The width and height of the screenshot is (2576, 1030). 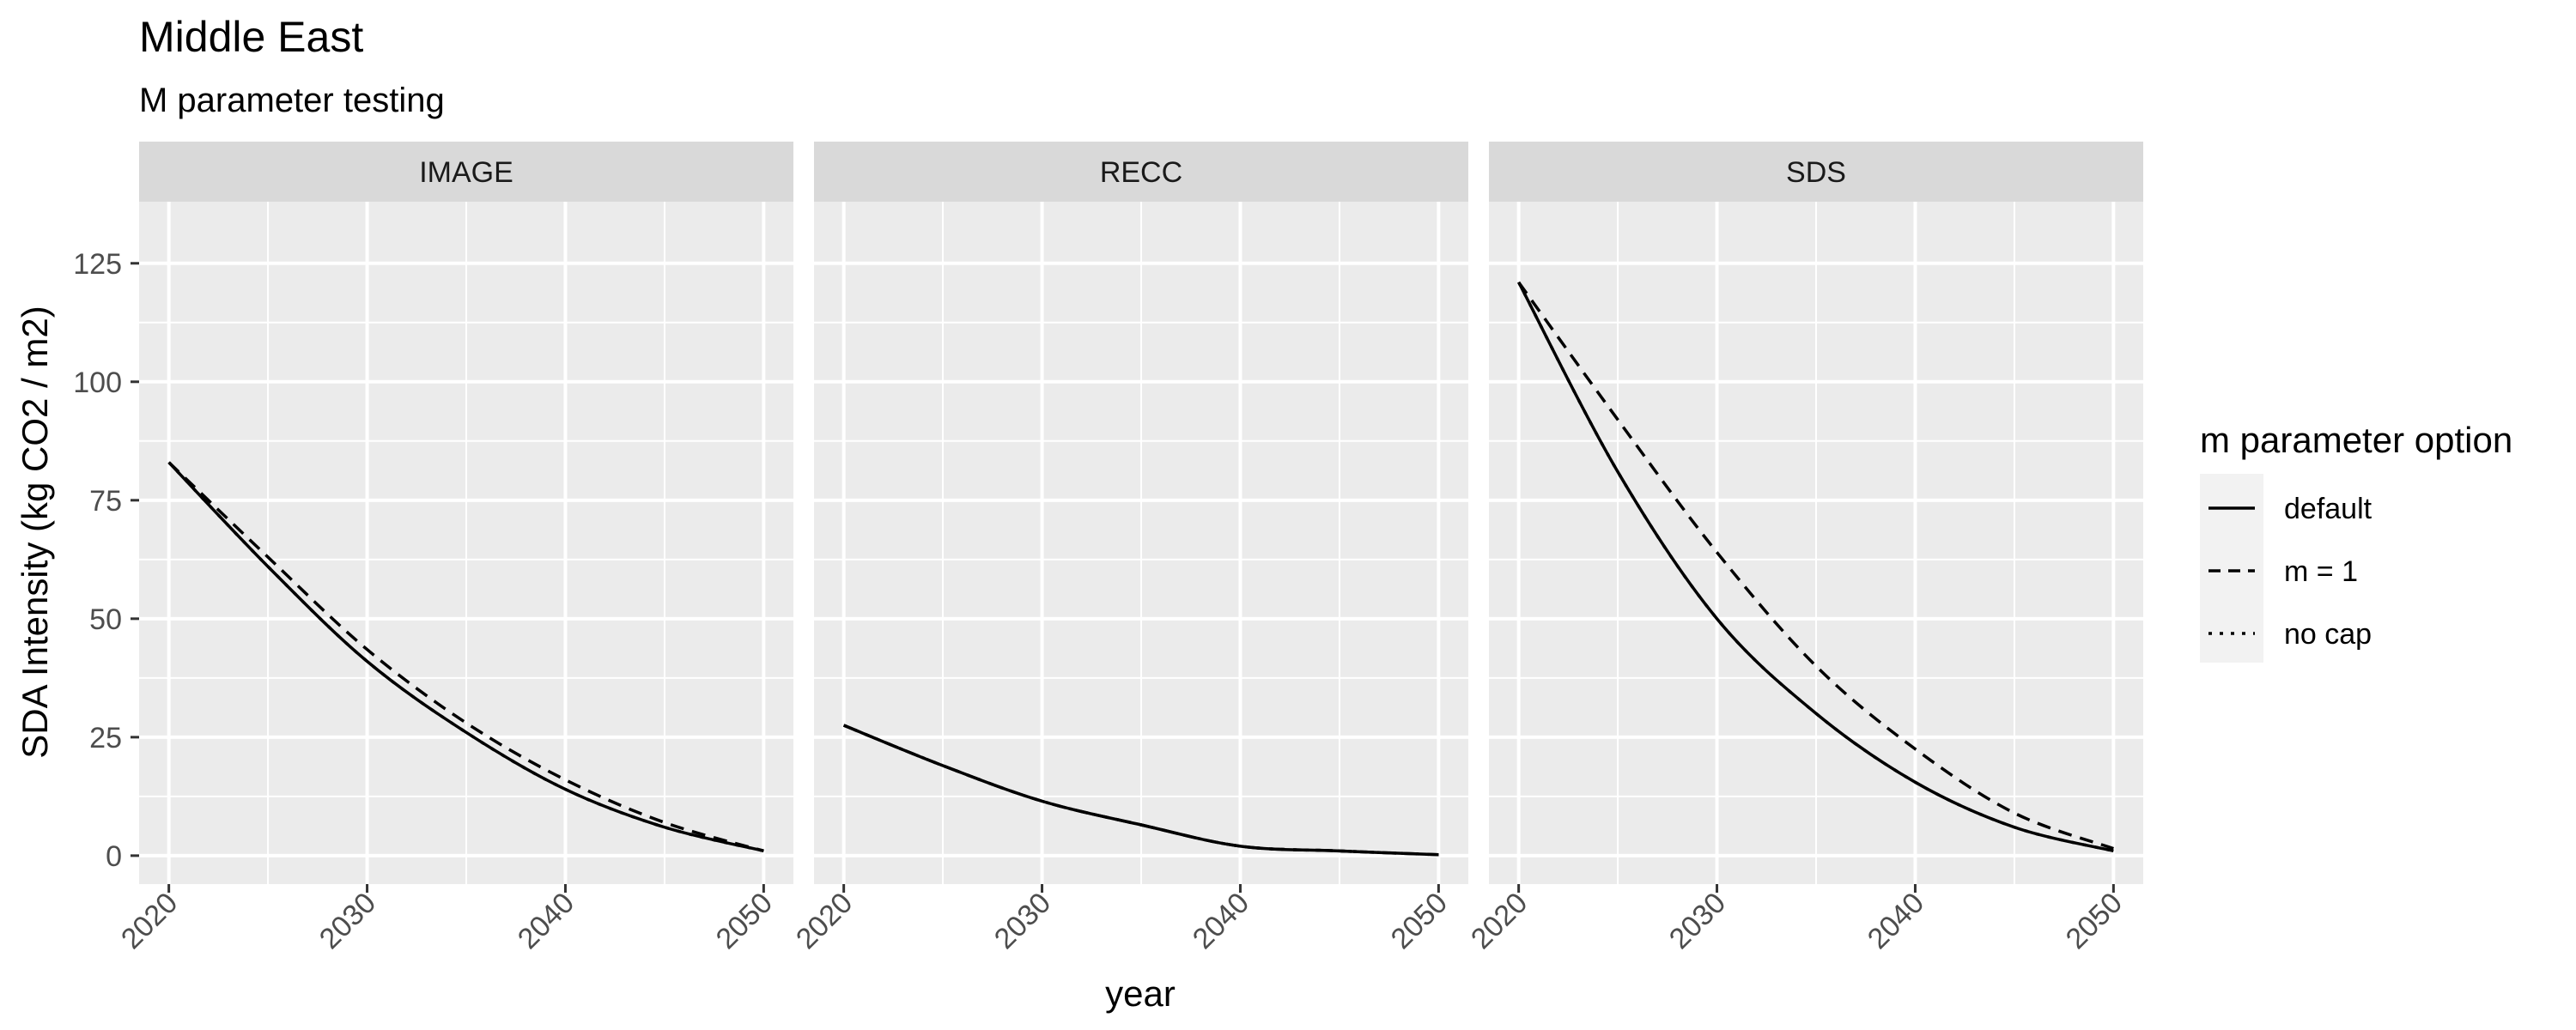 What do you see at coordinates (98, 264) in the screenshot?
I see `y-tick-label: 125` at bounding box center [98, 264].